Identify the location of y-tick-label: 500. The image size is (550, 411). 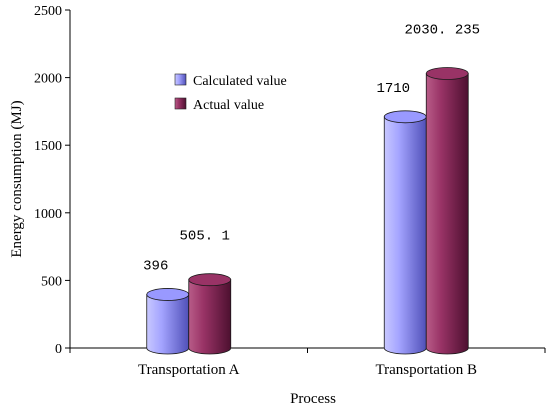
(51, 281).